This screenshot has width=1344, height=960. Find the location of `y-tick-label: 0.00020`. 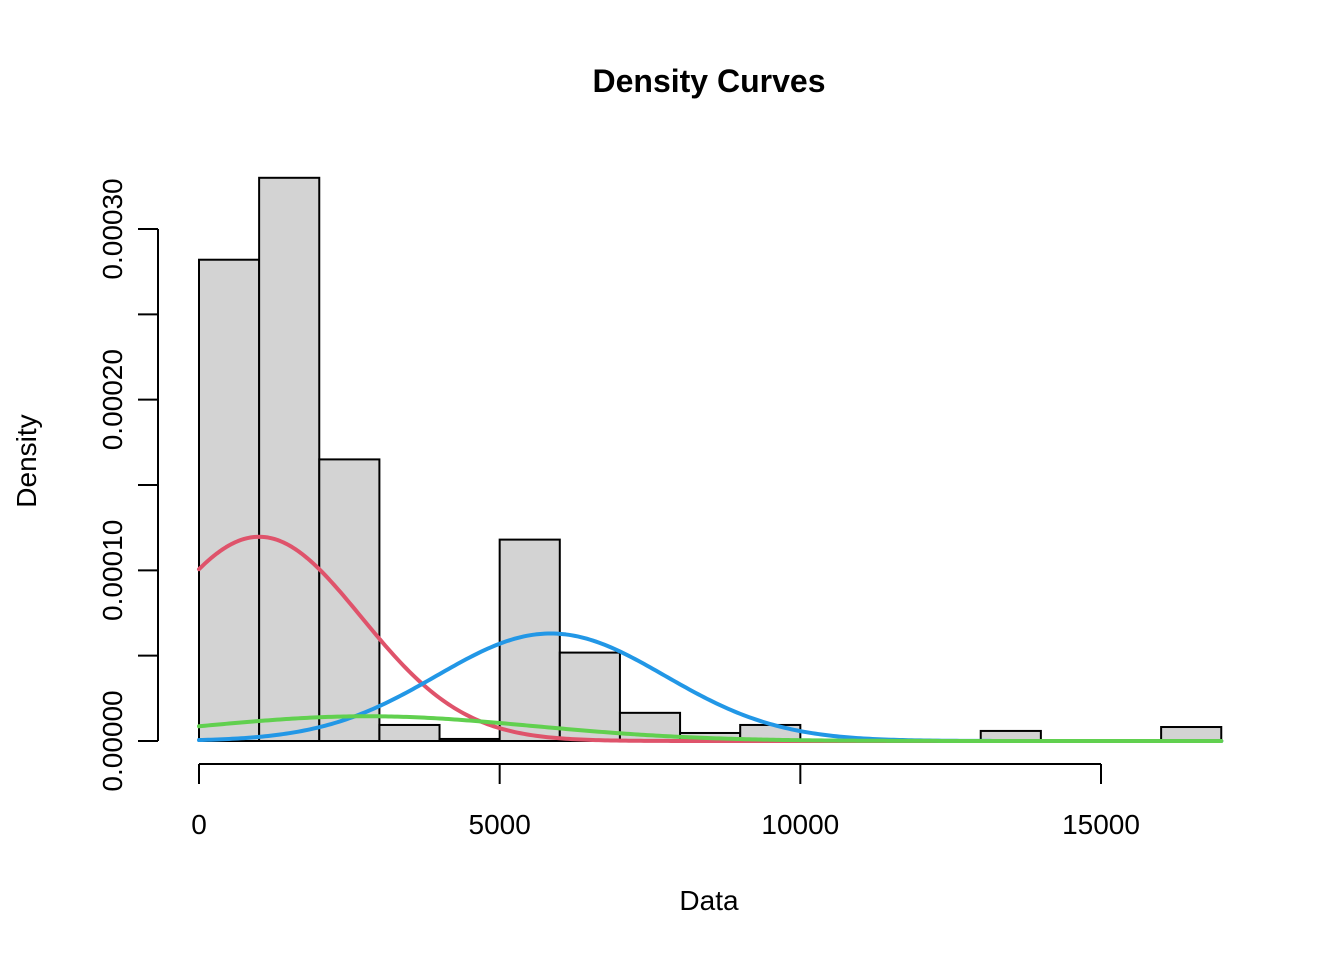

y-tick-label: 0.00020 is located at coordinates (112, 399).